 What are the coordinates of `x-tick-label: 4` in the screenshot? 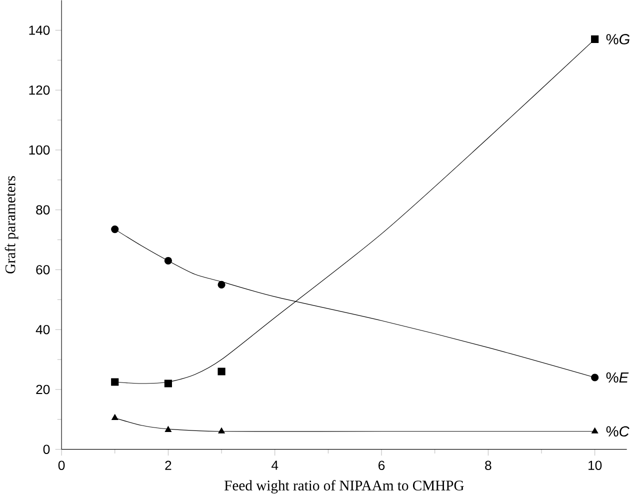 It's located at (275, 465).